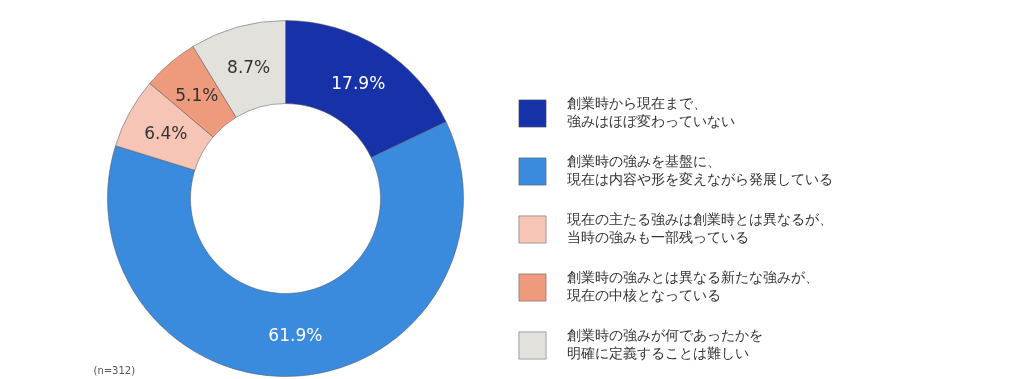  Describe the element at coordinates (358, 83) in the screenshot. I see `data-label: 17.9%` at that location.